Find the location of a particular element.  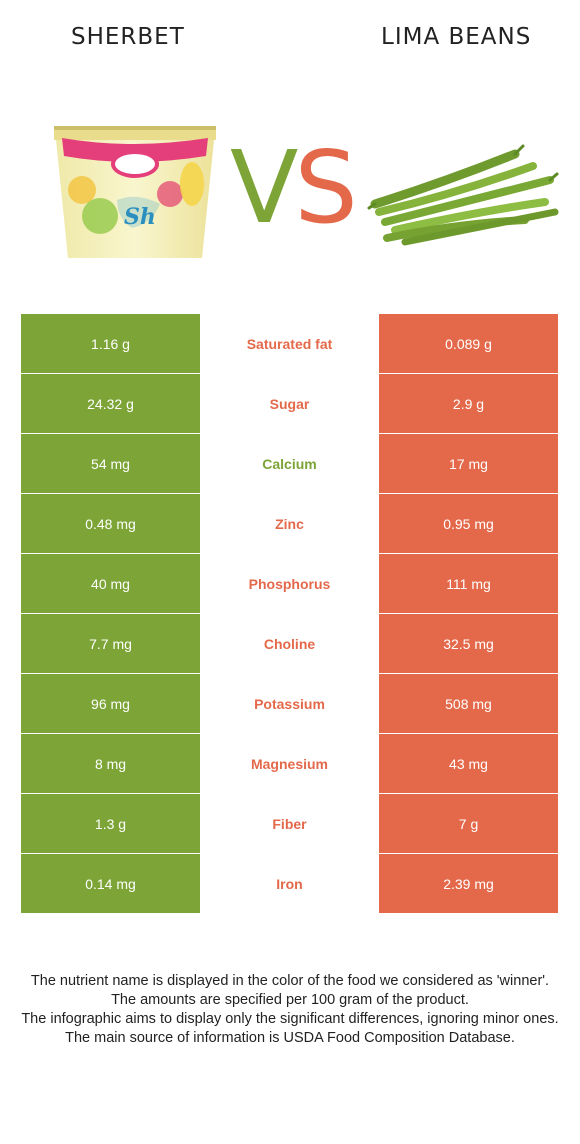

nutrient-name: Zinc is located at coordinates (289, 523).